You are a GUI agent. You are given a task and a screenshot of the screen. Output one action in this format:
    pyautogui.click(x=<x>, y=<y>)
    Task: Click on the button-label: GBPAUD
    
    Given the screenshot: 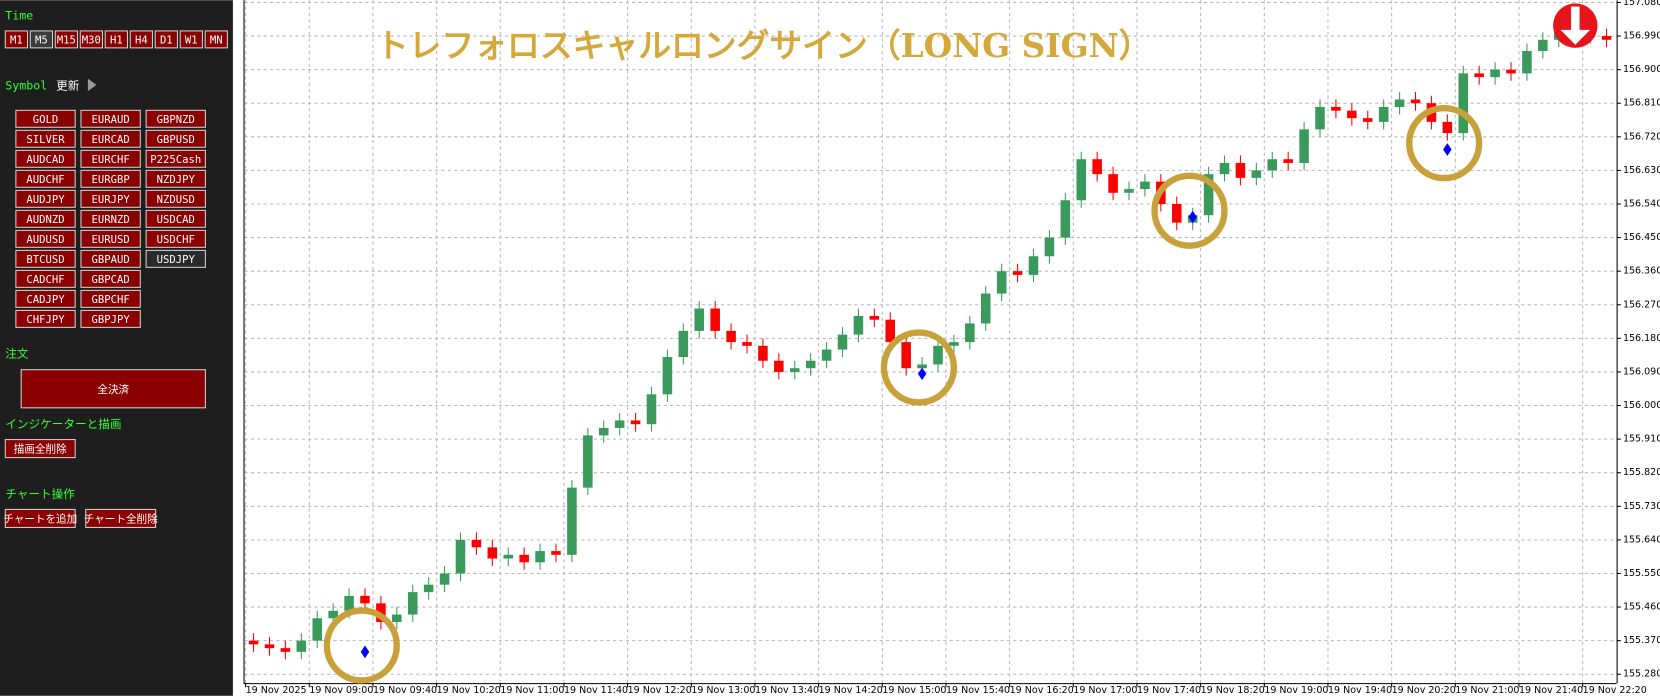 What is the action you would take?
    pyautogui.click(x=111, y=260)
    